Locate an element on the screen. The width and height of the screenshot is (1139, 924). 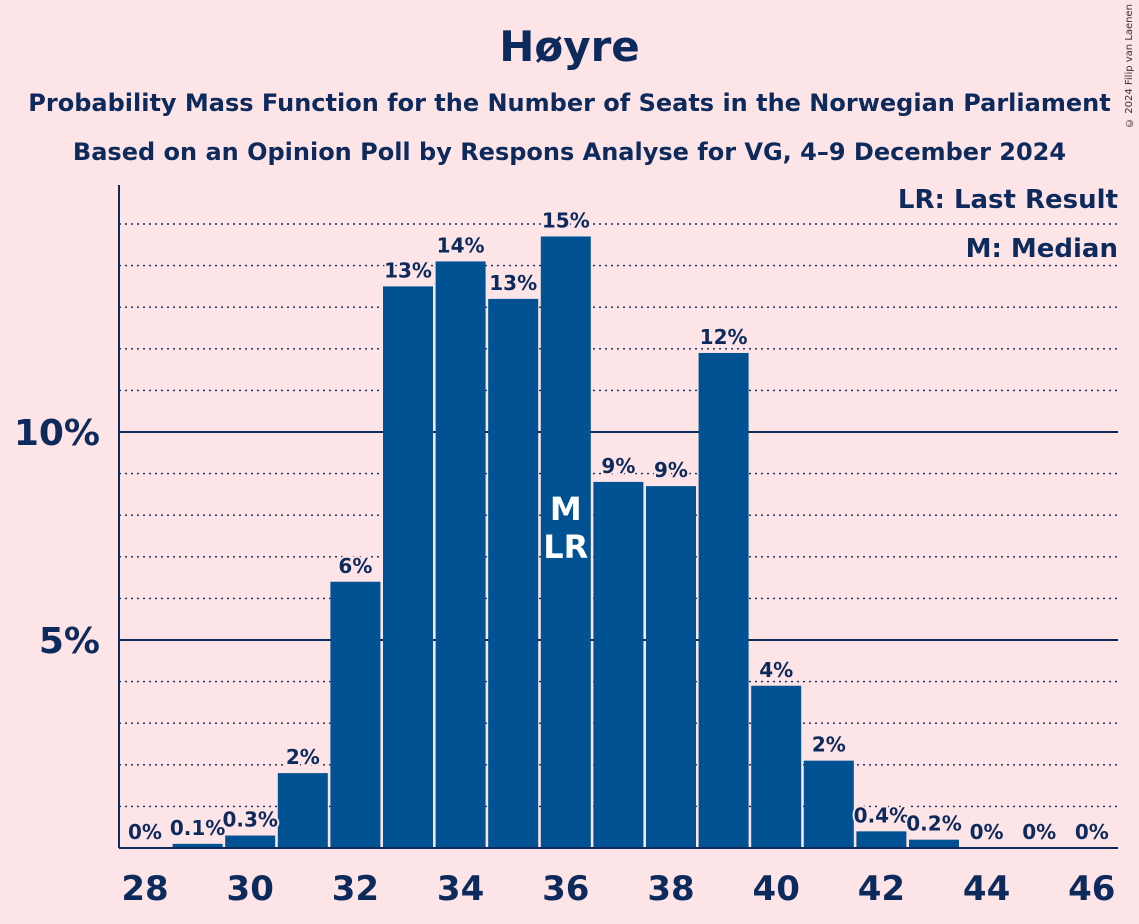
x-tick-label: 36 is located at coordinates (565, 889).